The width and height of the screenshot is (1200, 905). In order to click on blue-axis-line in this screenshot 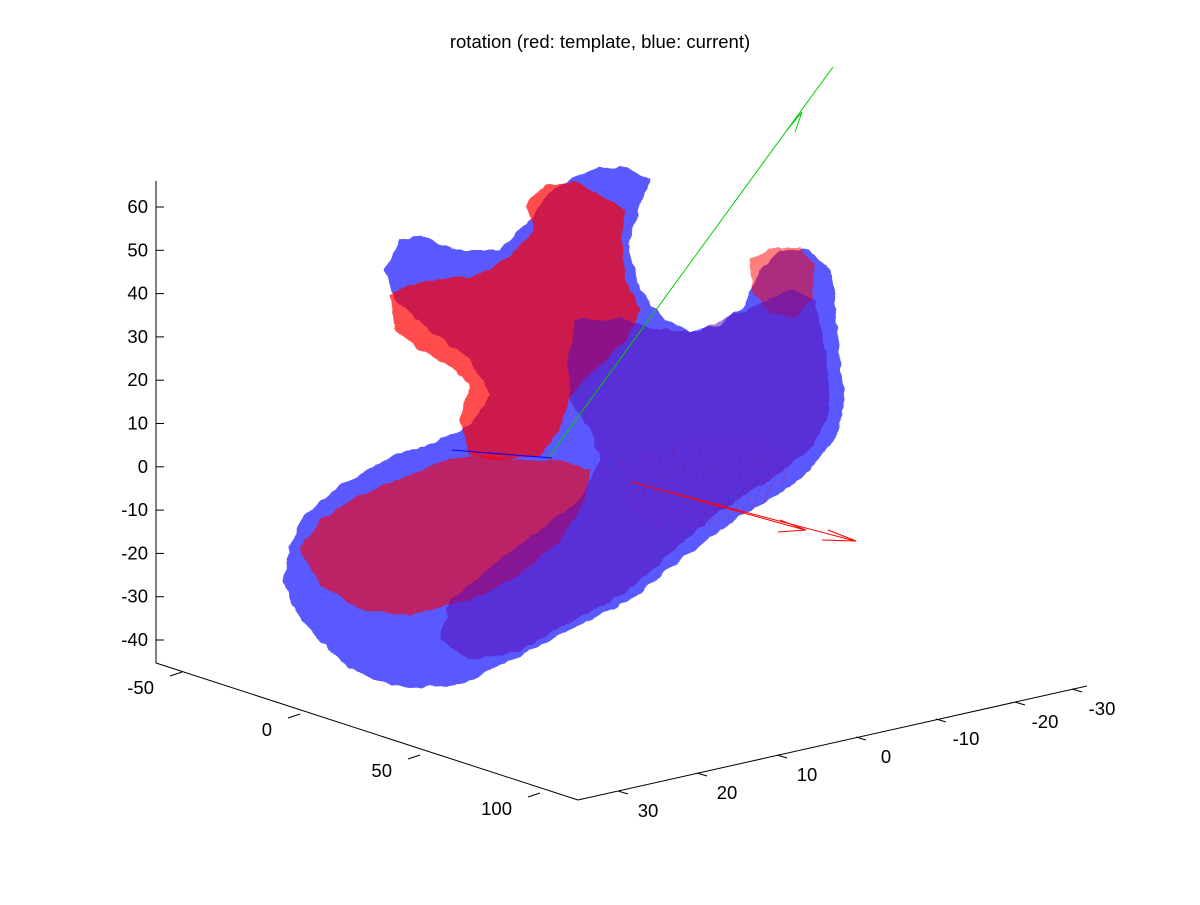, I will do `click(502, 454)`.